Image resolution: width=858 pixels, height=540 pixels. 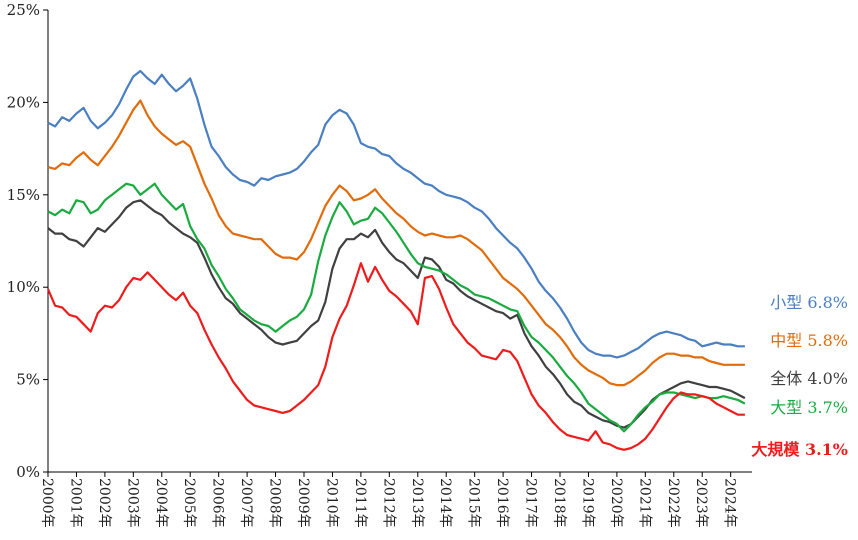 I want to click on x-tick-label: 2013年, so click(x=417, y=503).